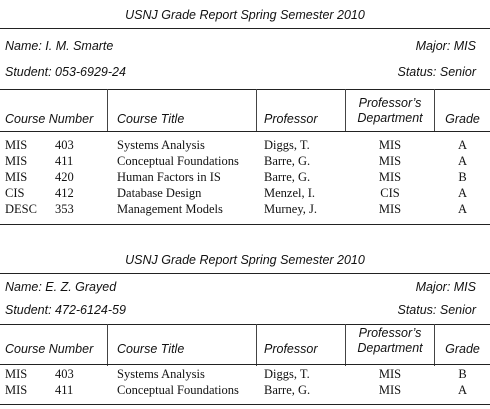 The height and width of the screenshot is (409, 490). What do you see at coordinates (290, 193) in the screenshot?
I see `cell-professor: Menzel, I.` at bounding box center [290, 193].